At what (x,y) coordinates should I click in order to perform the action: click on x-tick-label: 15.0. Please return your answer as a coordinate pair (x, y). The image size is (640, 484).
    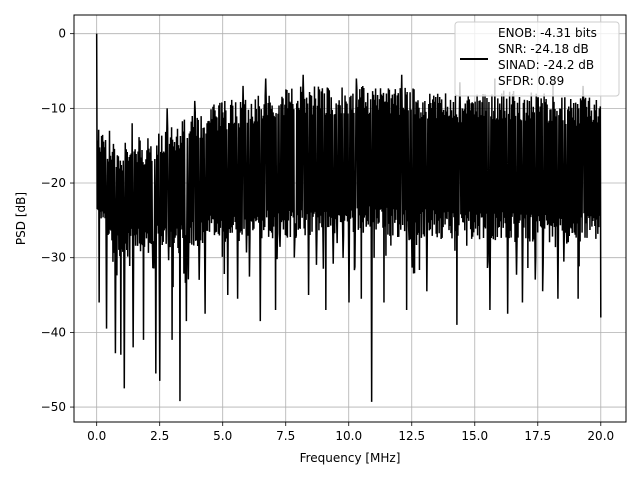
    Looking at the image, I should click on (474, 436).